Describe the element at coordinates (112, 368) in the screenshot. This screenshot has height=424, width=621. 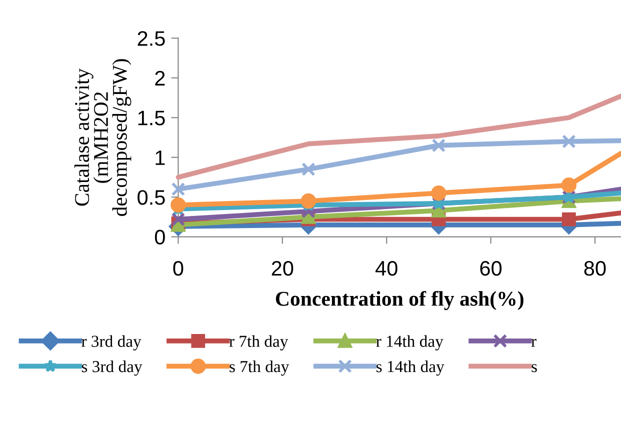
I see `legend-label: s 3rd day` at that location.